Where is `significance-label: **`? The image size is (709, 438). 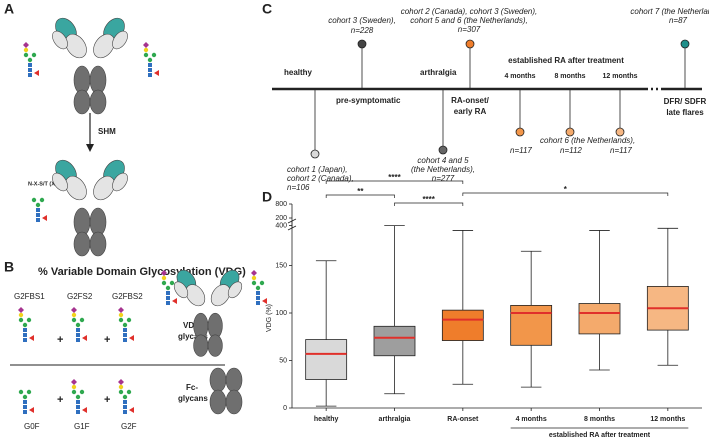 significance-label: ** is located at coordinates (360, 191).